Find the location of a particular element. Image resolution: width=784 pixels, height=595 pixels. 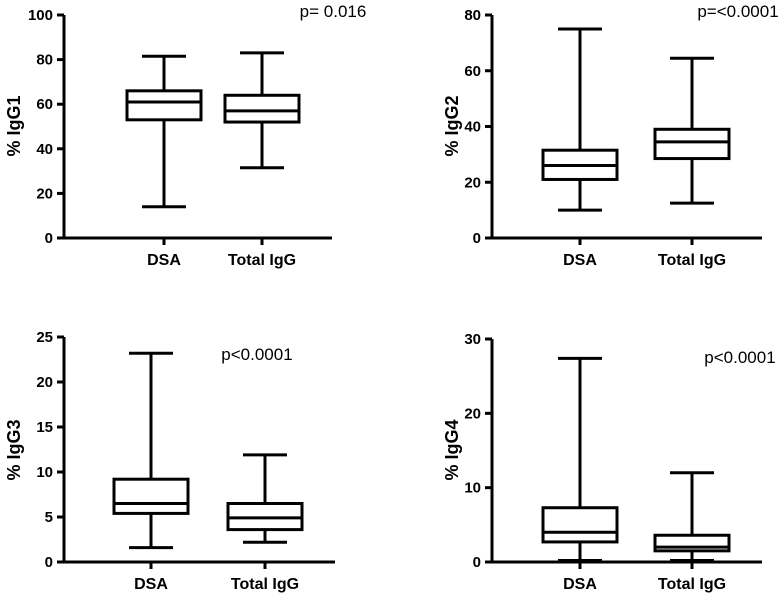

panel4-p-value: p<0.0001 is located at coordinates (739, 357).